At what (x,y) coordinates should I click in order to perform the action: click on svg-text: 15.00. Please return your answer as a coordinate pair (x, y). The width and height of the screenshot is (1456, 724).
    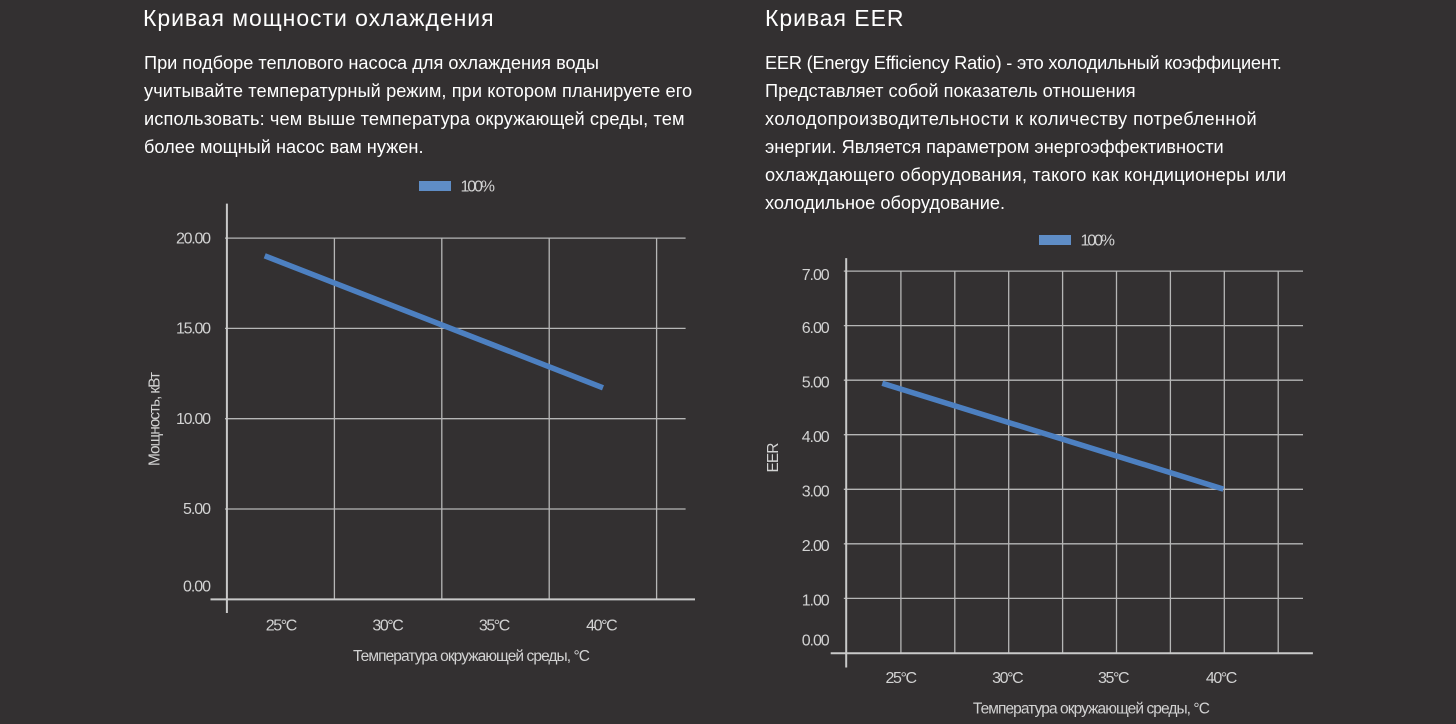
    Looking at the image, I should click on (193, 329).